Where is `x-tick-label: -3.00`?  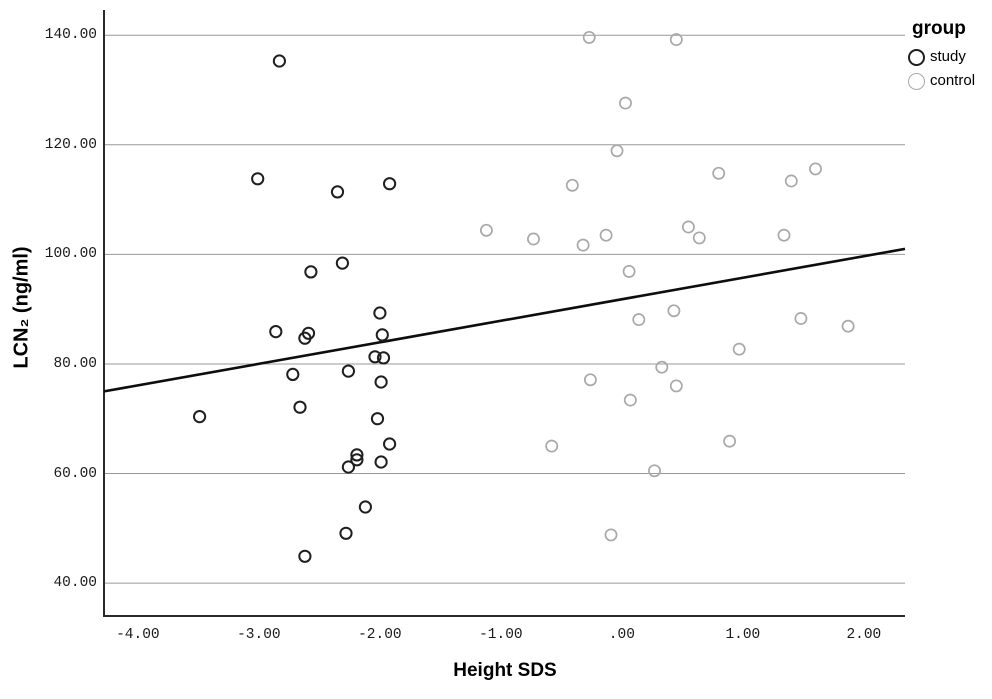
x-tick-label: -3.00 is located at coordinates (259, 635).